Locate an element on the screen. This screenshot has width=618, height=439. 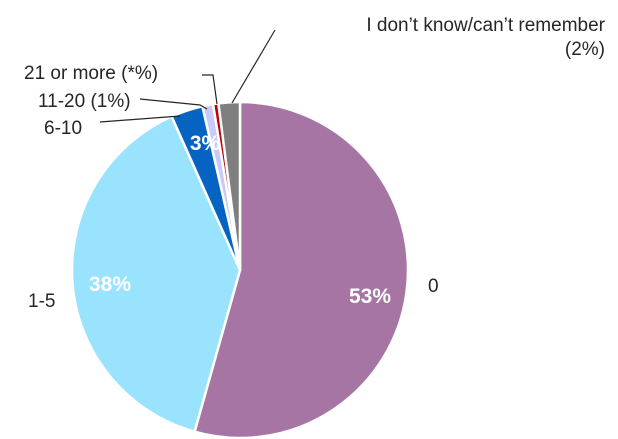
leader-line-dont-know is located at coordinates (253, 66).